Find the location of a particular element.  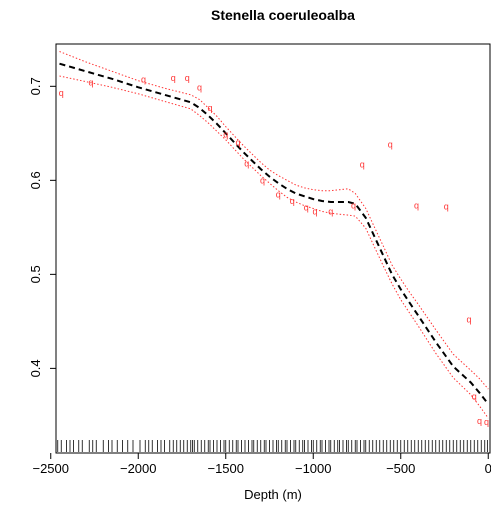

rug-marks is located at coordinates (272, 446).